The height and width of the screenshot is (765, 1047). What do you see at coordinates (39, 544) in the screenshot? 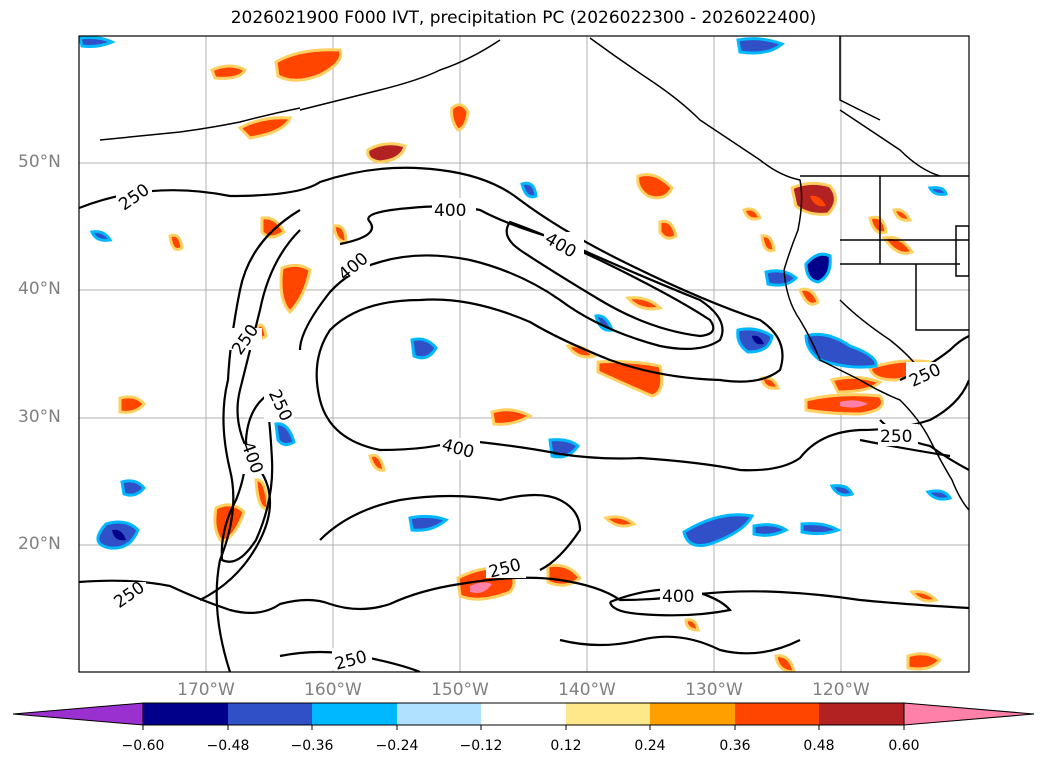
I see `lat-label-20n: 20°N` at bounding box center [39, 544].